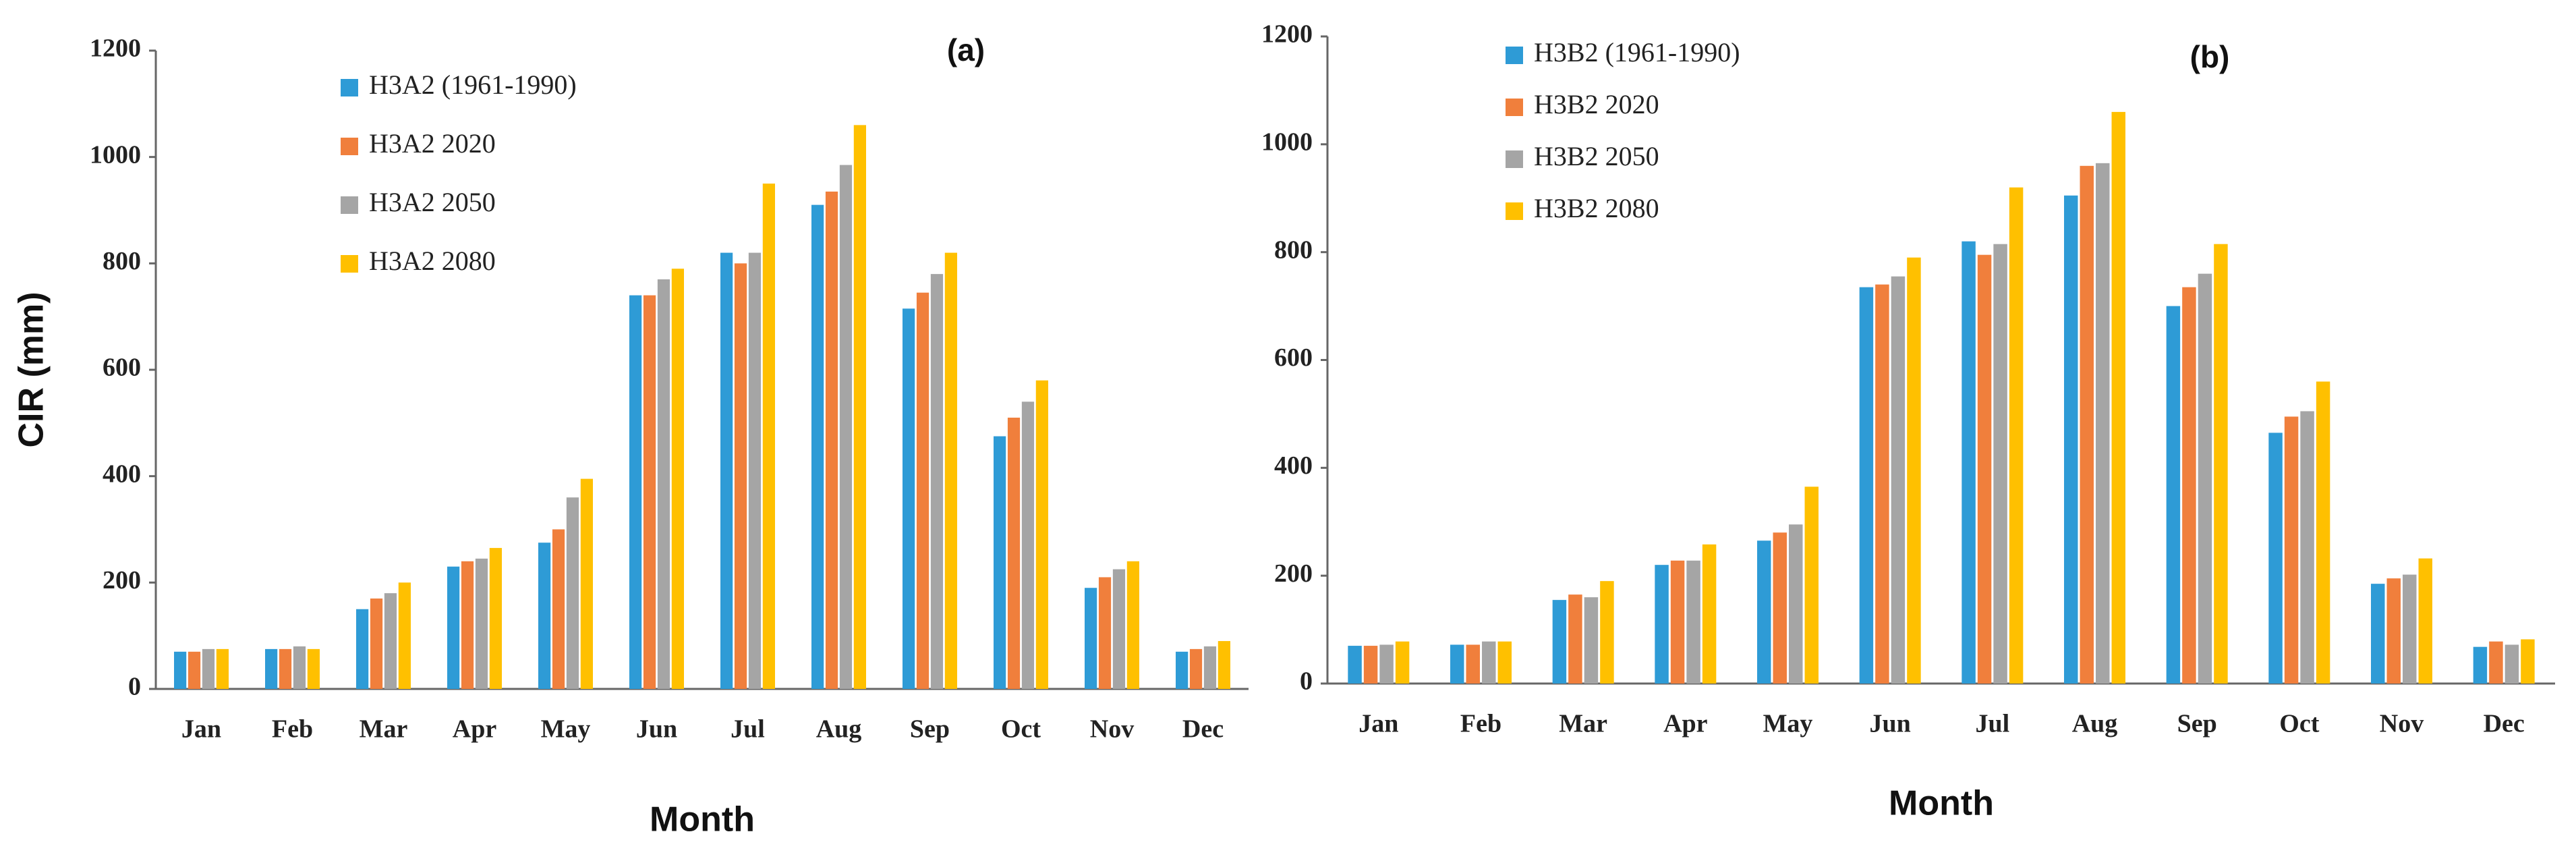 Image resolution: width=2576 pixels, height=861 pixels. Describe the element at coordinates (1596, 104) in the screenshot. I see `legend-label: H3B2 2020` at that location.